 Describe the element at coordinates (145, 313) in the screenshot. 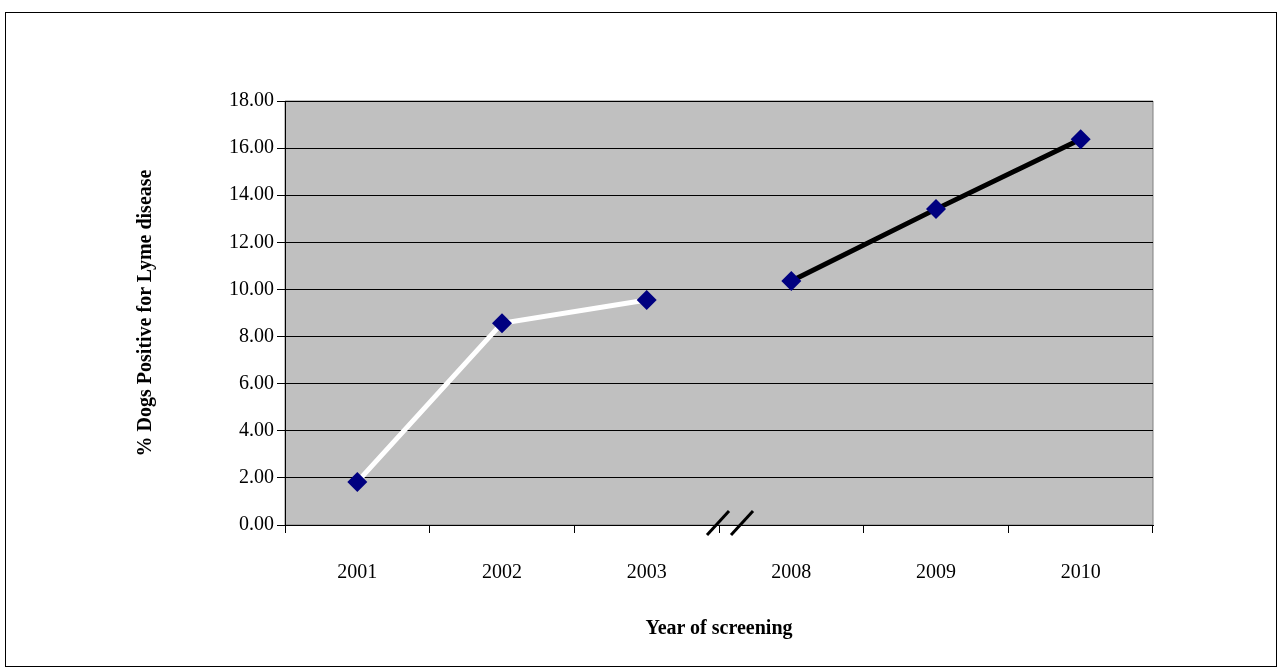

I see `y-axis-title: % Dogs Positive for Lyme disease` at that location.